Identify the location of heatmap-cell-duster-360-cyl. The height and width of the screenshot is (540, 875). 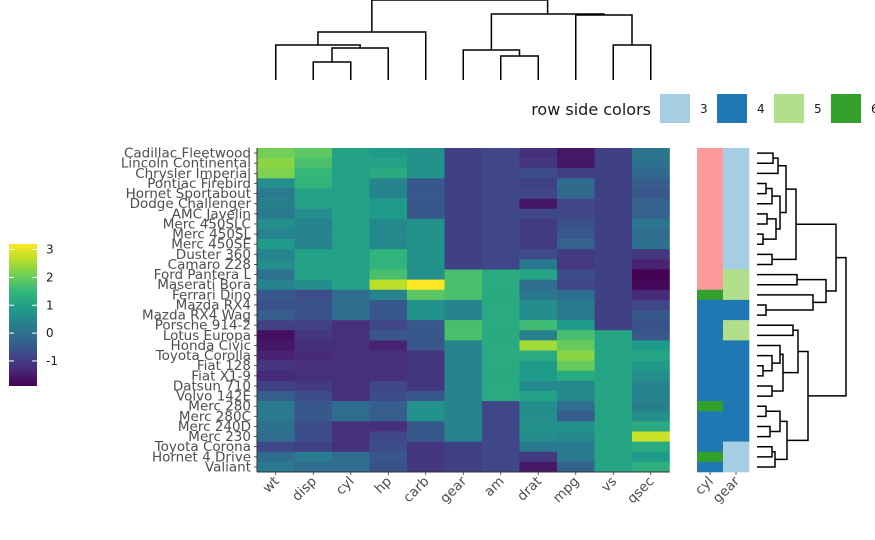
(351, 254).